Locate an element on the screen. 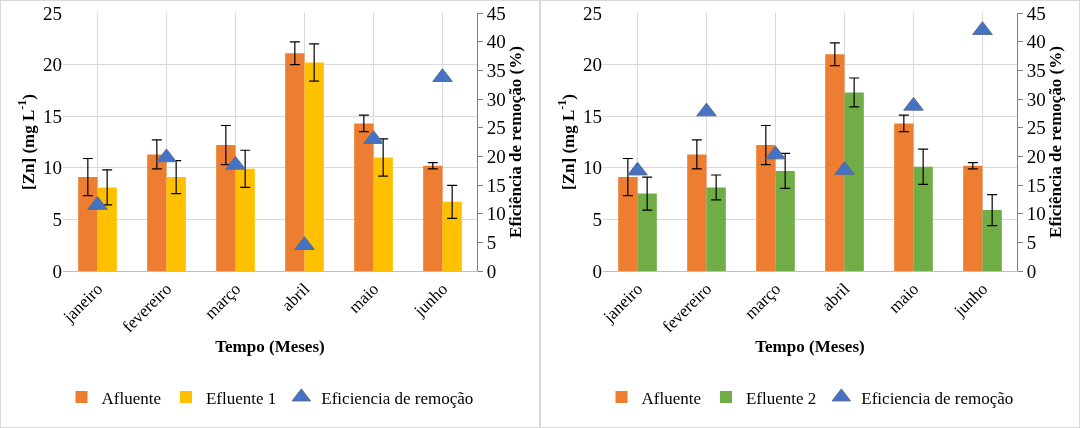 This screenshot has height=428, width=1080. legend-label: Efluente 1 is located at coordinates (241, 398).